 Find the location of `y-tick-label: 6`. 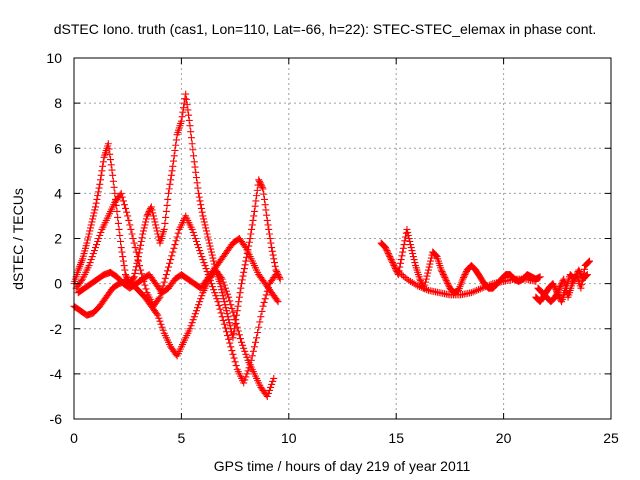

y-tick-label: 6 is located at coordinates (58, 148).